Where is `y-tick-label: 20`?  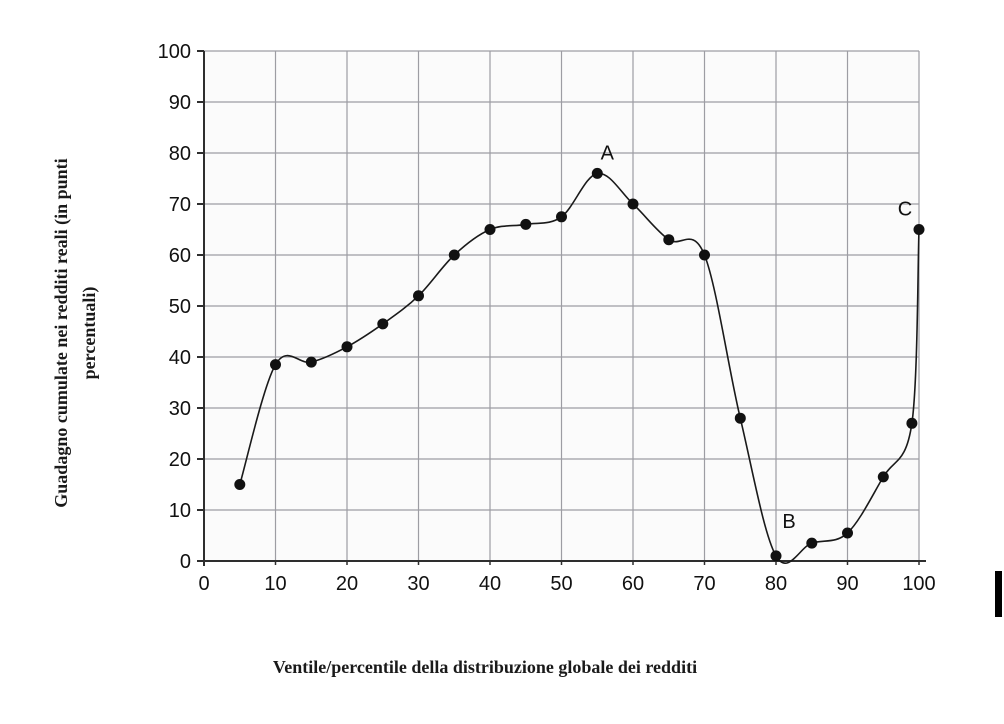
y-tick-label: 20 is located at coordinates (180, 460).